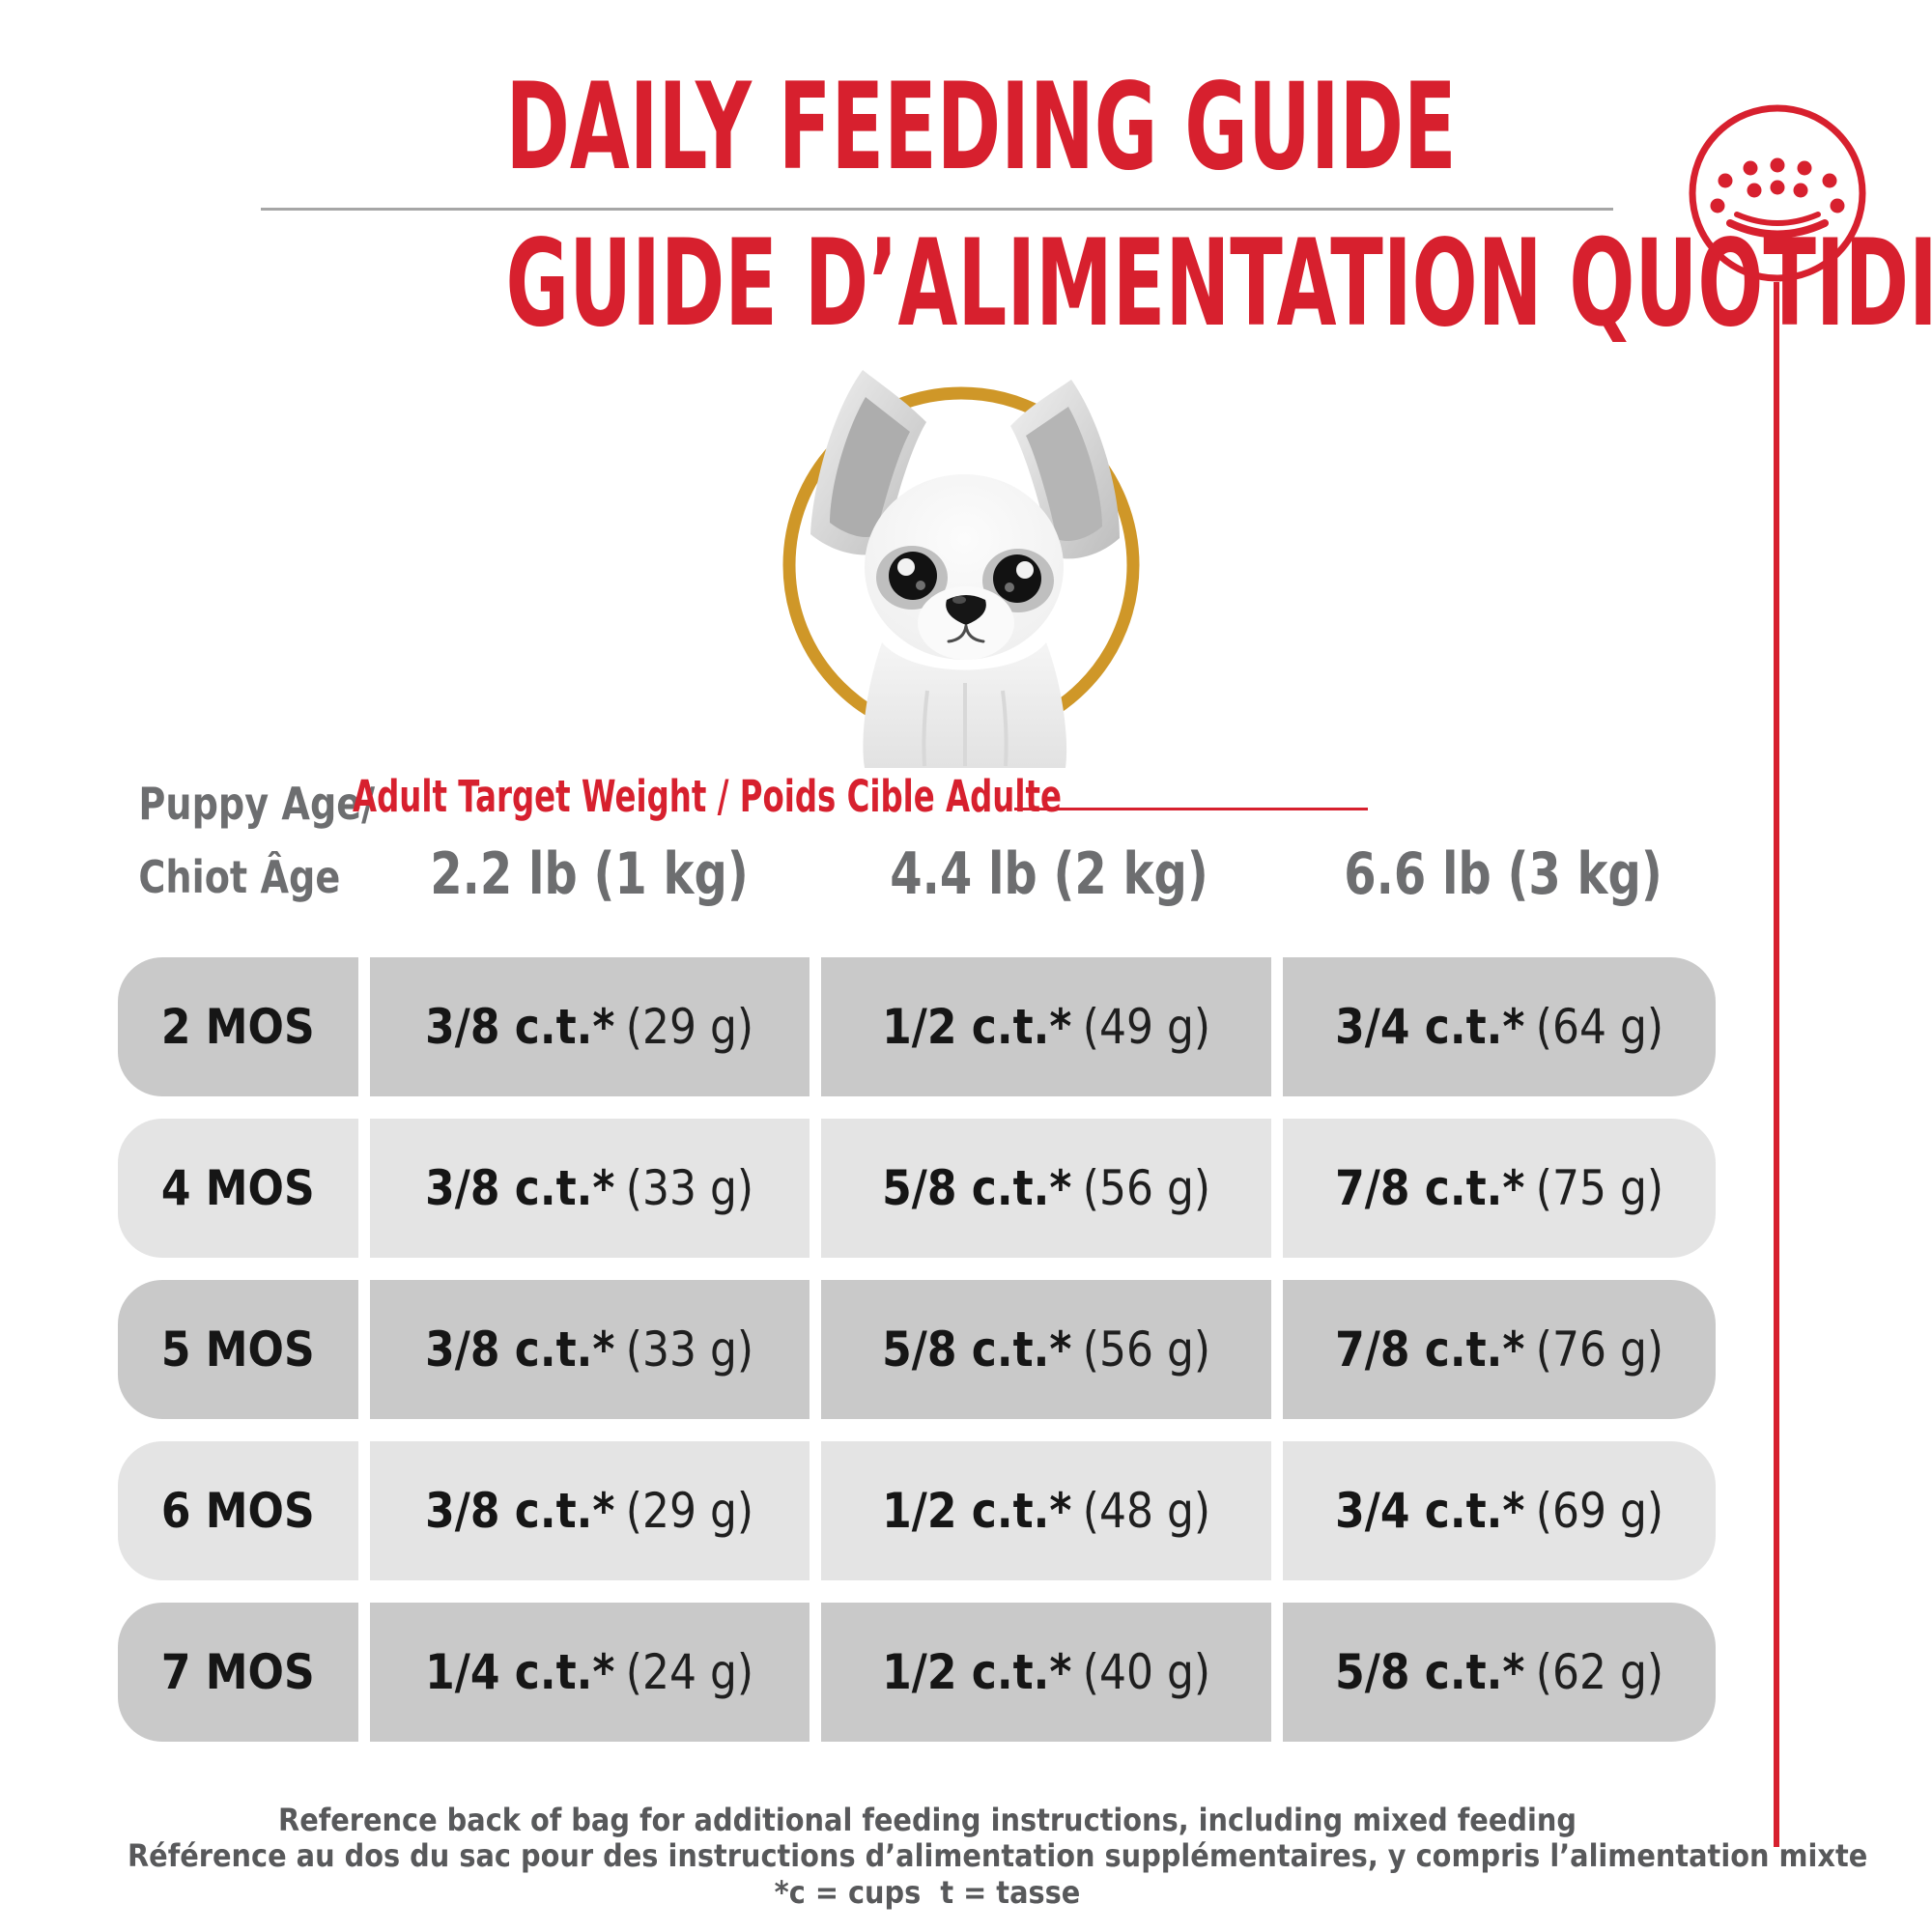 The image size is (1932, 1932). What do you see at coordinates (981, 127) in the screenshot?
I see `page-title-english: DAILY FEEDING GUIDE` at bounding box center [981, 127].